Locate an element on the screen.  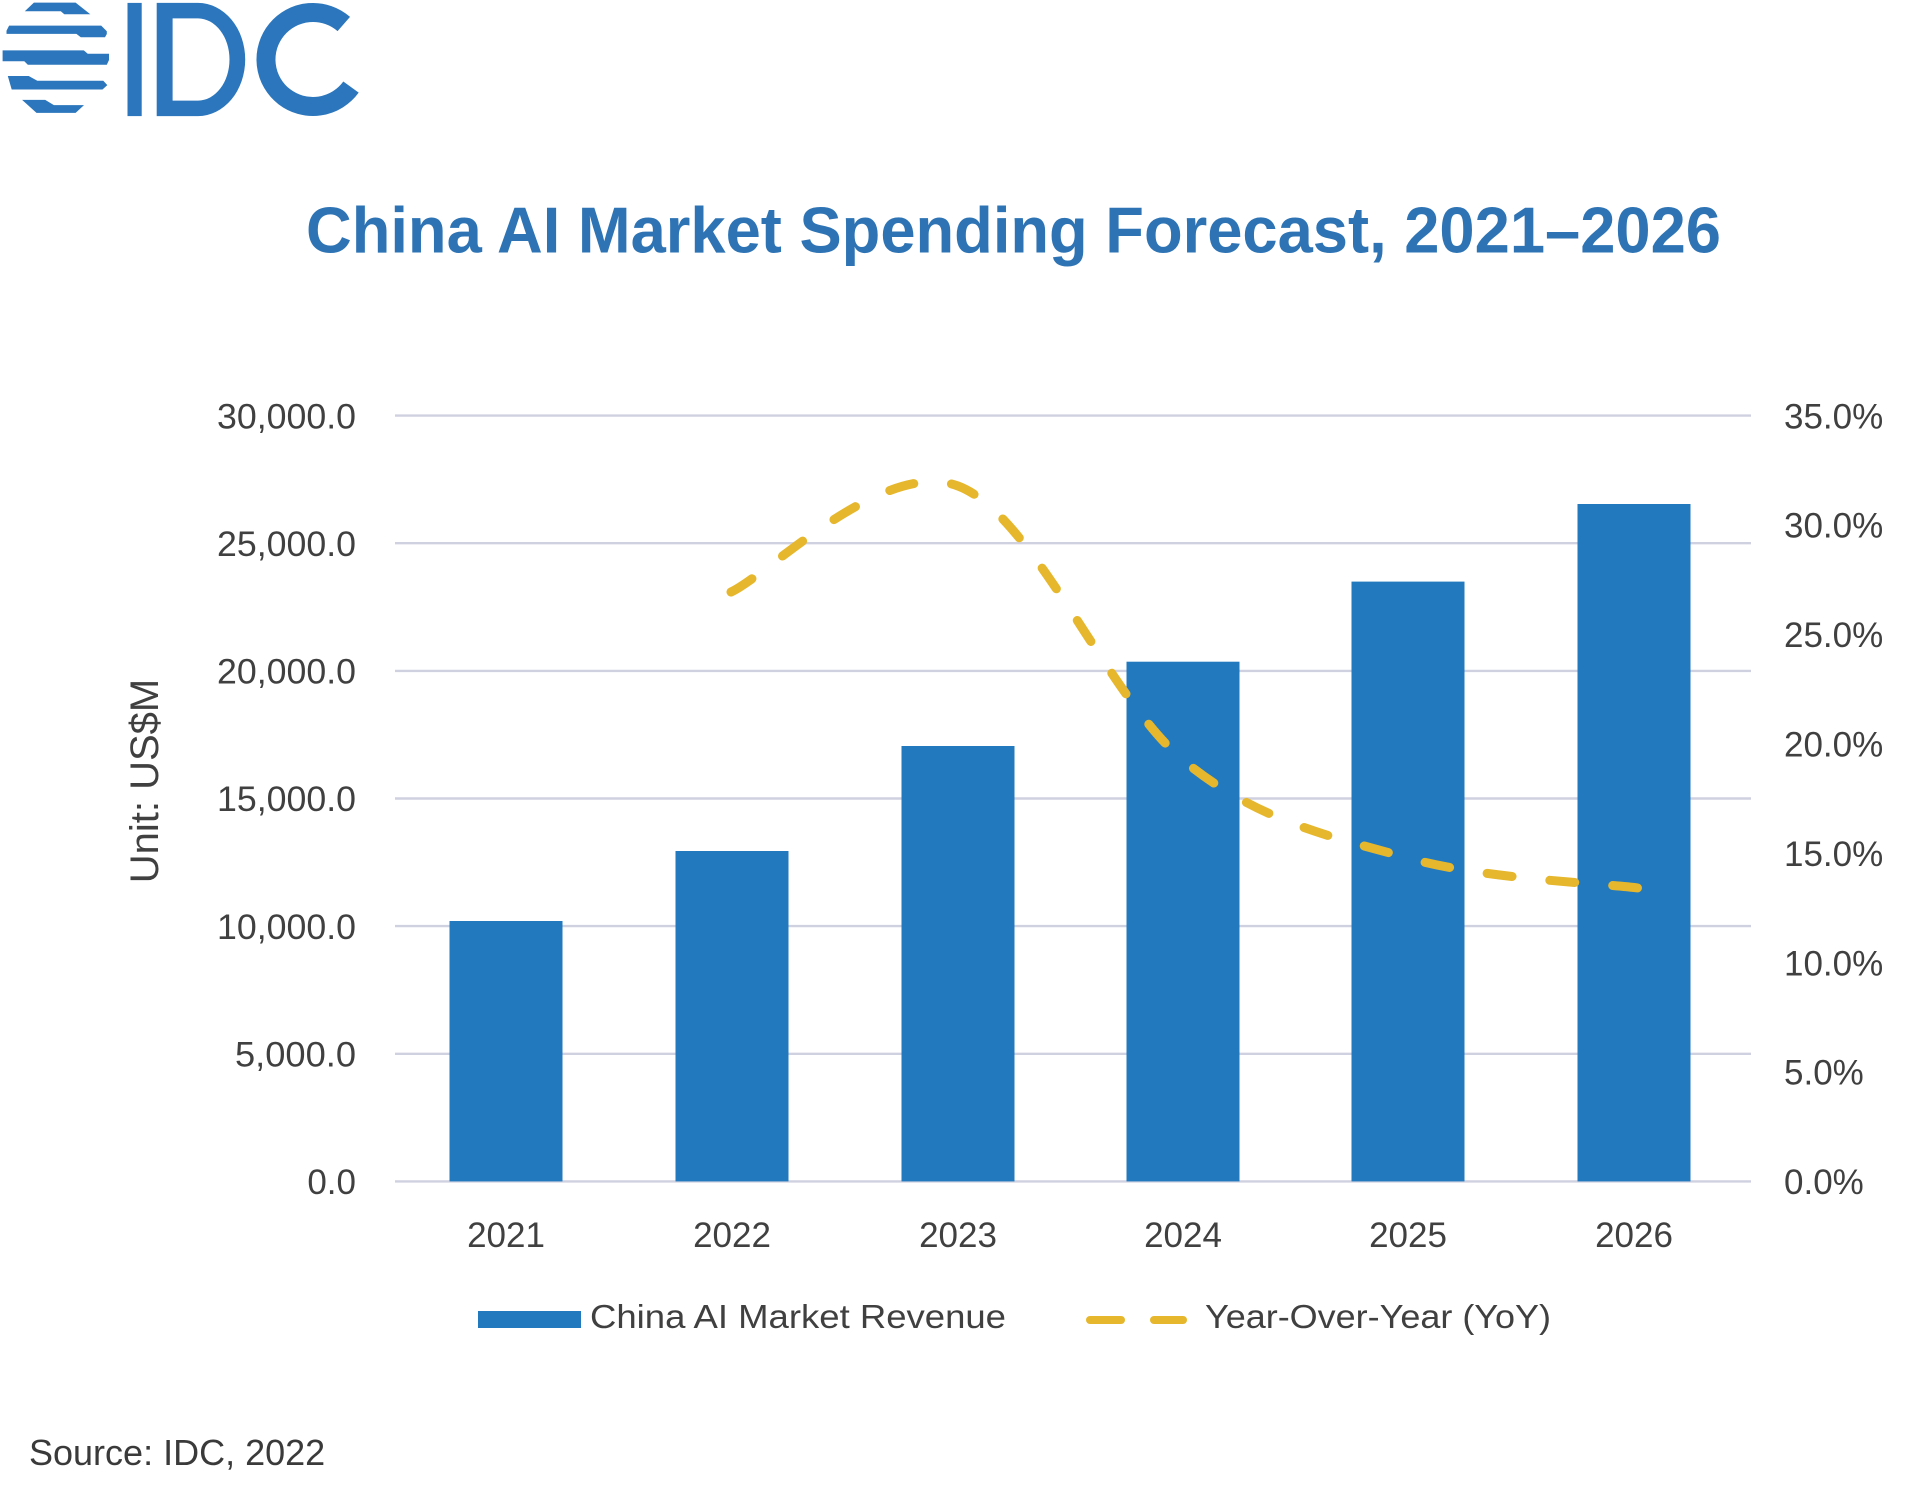
svg-text: 30,000.0 is located at coordinates (286, 416).